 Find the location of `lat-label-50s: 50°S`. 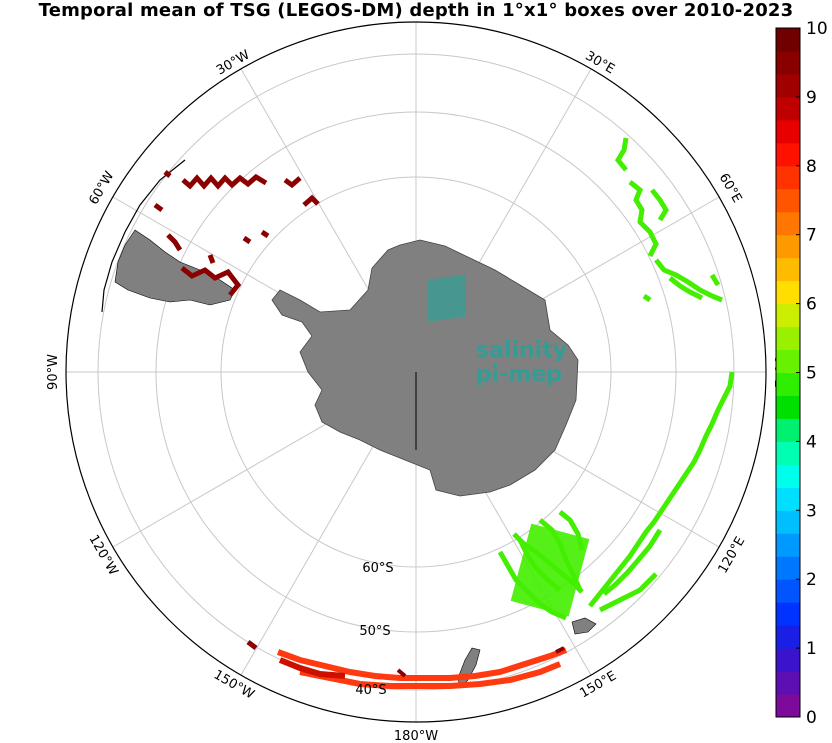

lat-label-50s: 50°S is located at coordinates (374, 631).